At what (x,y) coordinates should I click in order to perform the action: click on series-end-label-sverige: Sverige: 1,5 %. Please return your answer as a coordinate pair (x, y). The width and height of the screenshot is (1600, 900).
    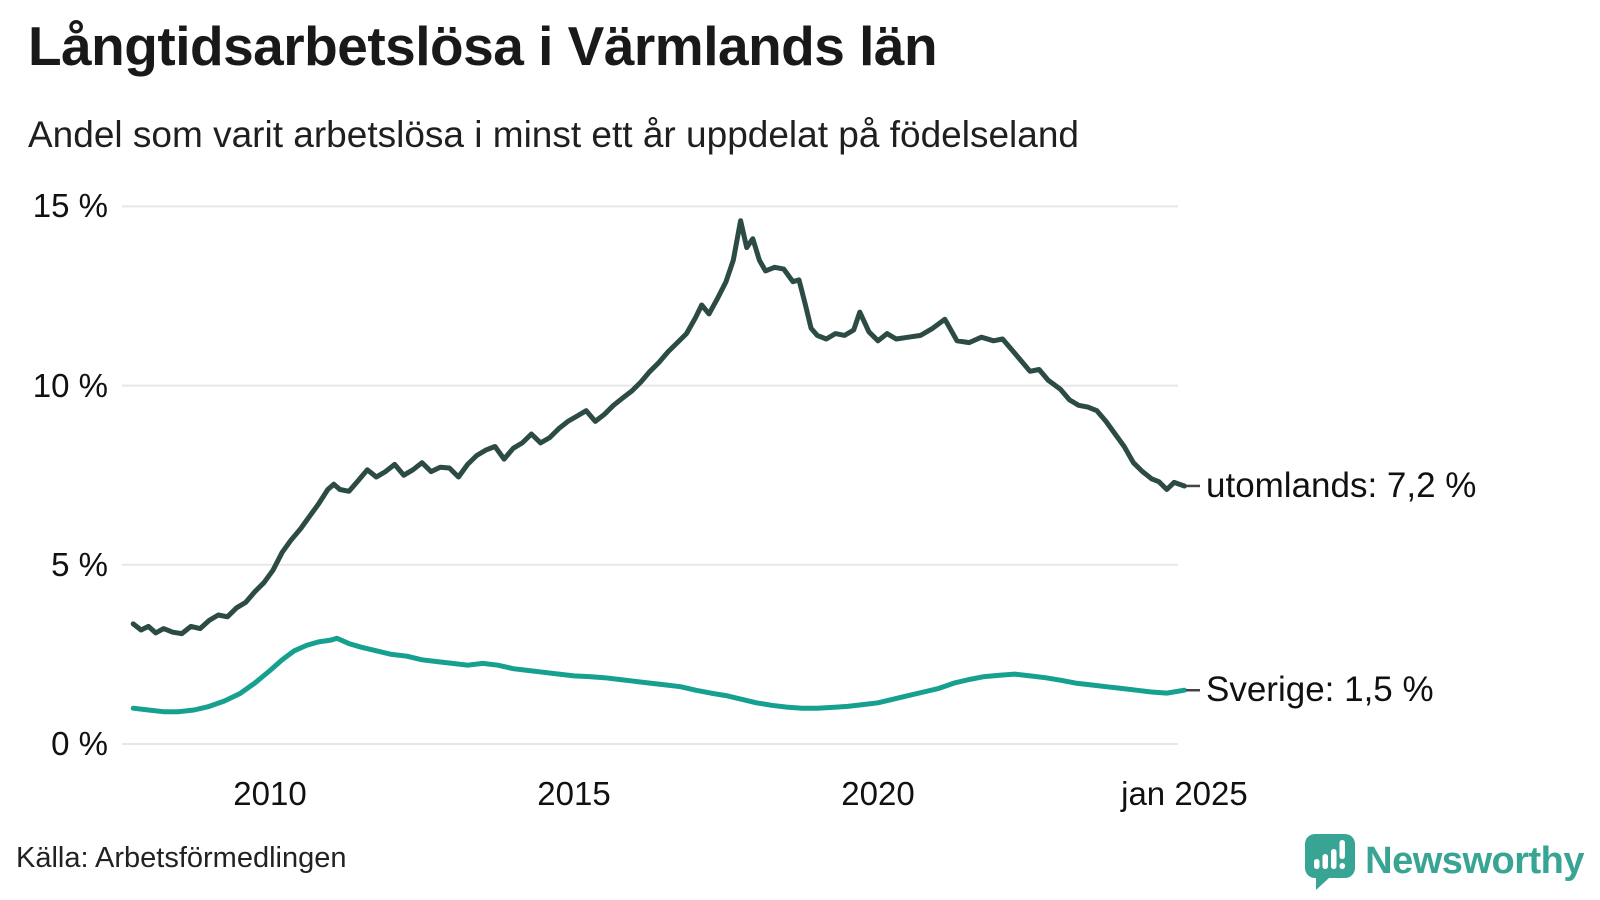
    Looking at the image, I should click on (1320, 690).